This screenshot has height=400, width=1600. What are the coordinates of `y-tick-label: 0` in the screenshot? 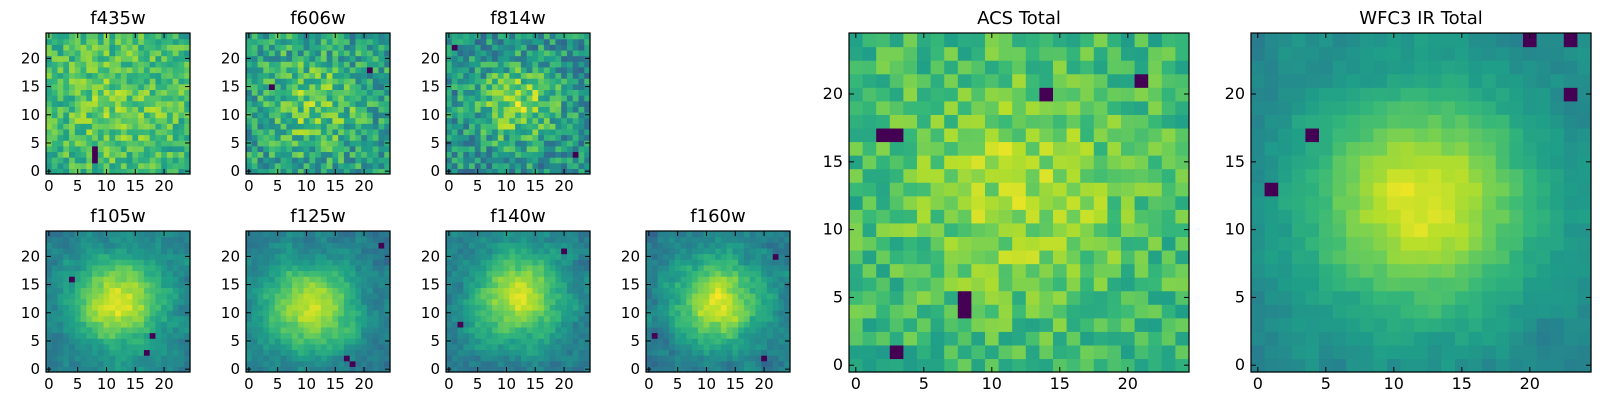 It's located at (435, 171).